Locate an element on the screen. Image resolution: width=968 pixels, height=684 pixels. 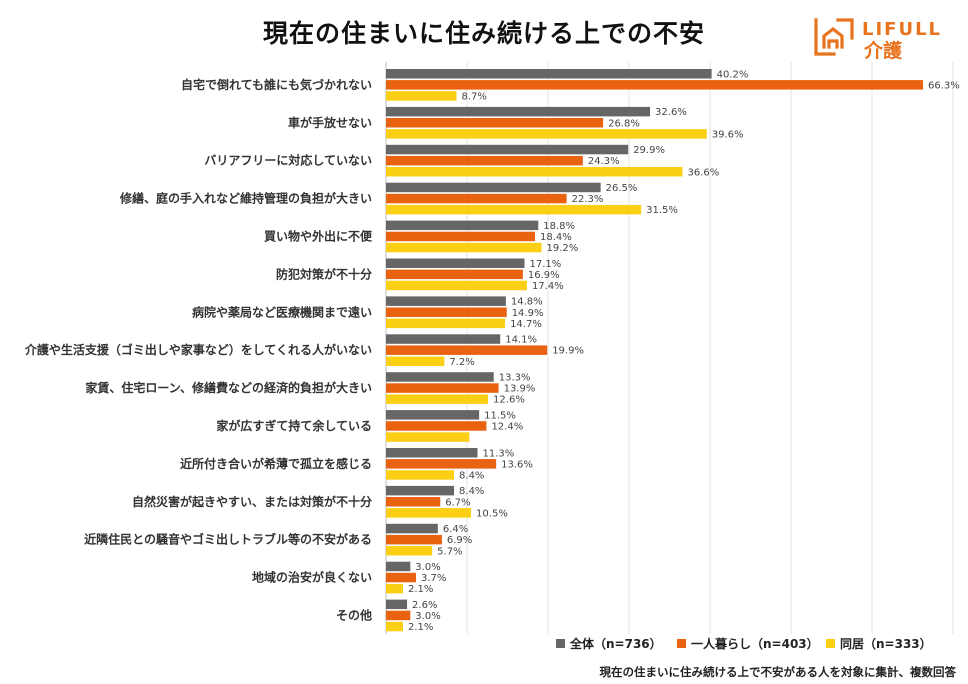
value-label: 13.3% is located at coordinates (515, 378).